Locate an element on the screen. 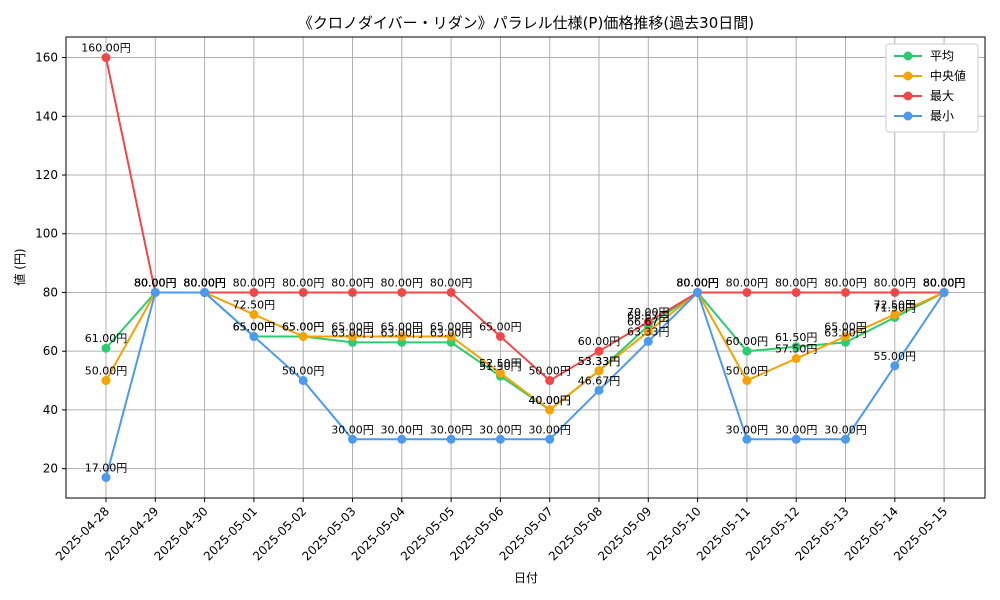  data-label: 60.00円 is located at coordinates (747, 341).